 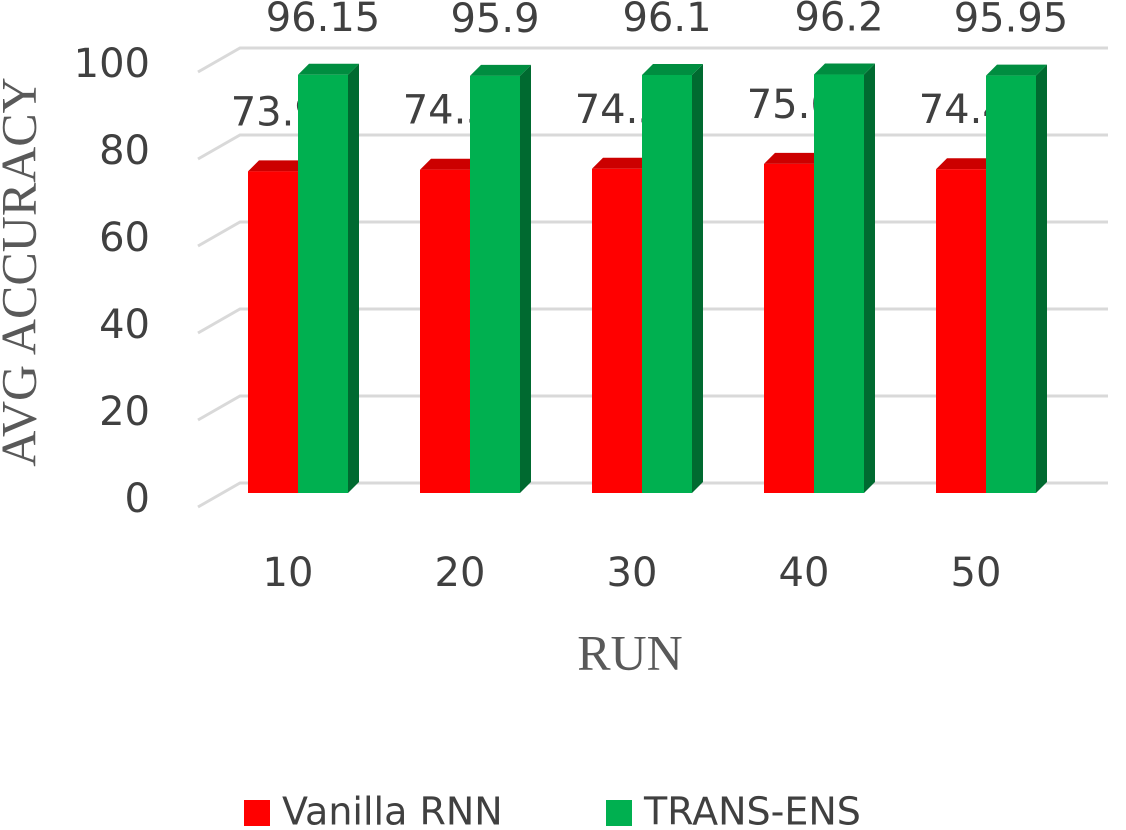 I want to click on x-tick-label: 50, so click(x=976, y=573).